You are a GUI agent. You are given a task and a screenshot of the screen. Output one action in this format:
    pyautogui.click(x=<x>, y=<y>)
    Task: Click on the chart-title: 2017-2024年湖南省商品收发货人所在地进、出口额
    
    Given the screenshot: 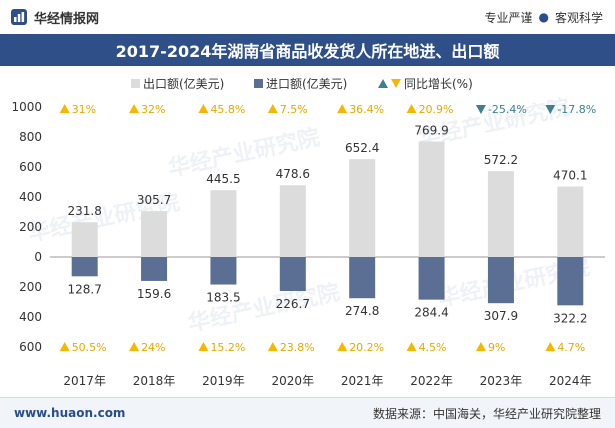 What is the action you would take?
    pyautogui.click(x=307, y=50)
    